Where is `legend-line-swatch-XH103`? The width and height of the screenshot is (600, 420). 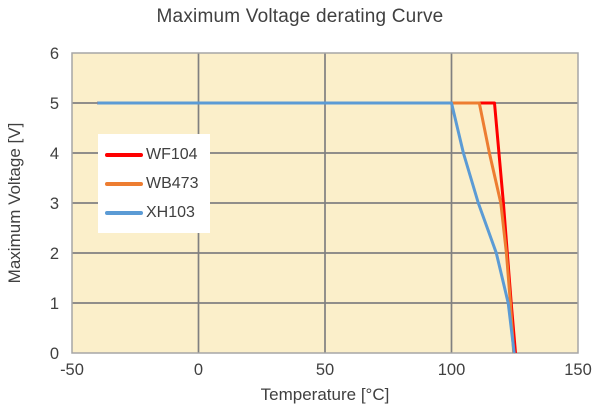
legend-line-swatch-XH103 is located at coordinates (124, 212).